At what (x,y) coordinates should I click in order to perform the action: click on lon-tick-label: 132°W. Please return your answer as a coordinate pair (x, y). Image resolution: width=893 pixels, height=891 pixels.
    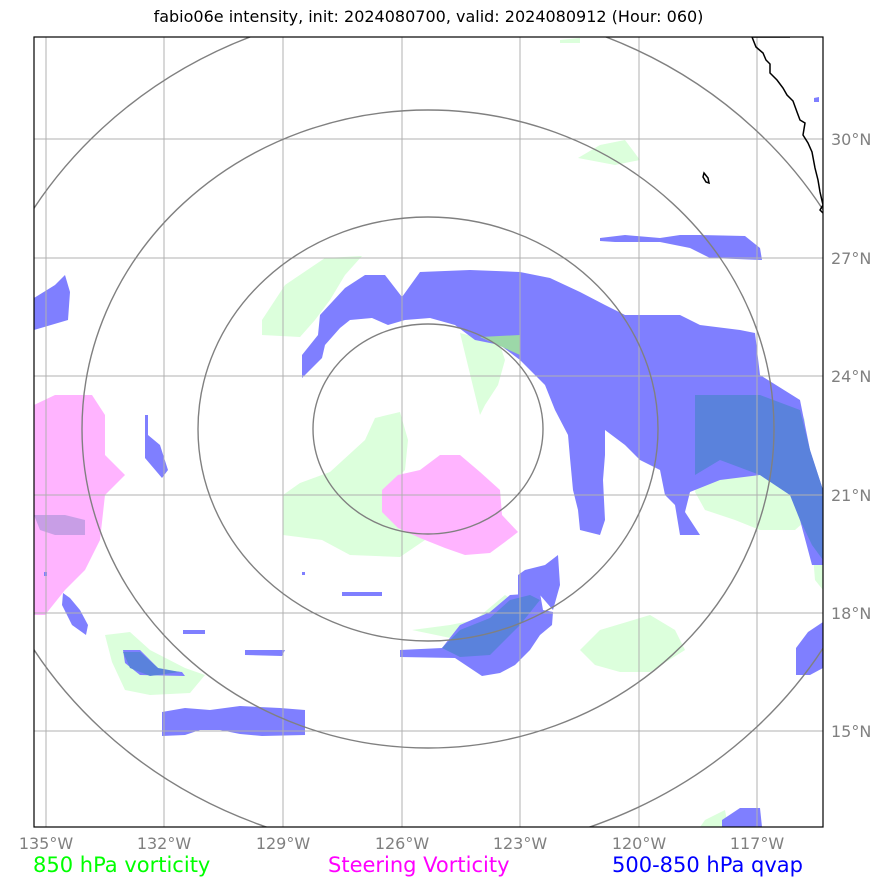
    Looking at the image, I should click on (164, 843).